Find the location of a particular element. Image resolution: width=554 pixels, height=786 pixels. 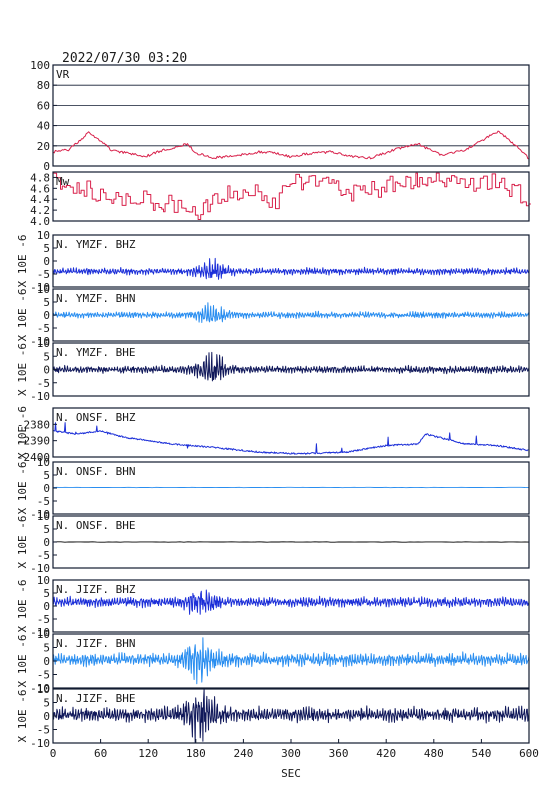

x-tick-label: 120 is located at coordinates (148, 753).